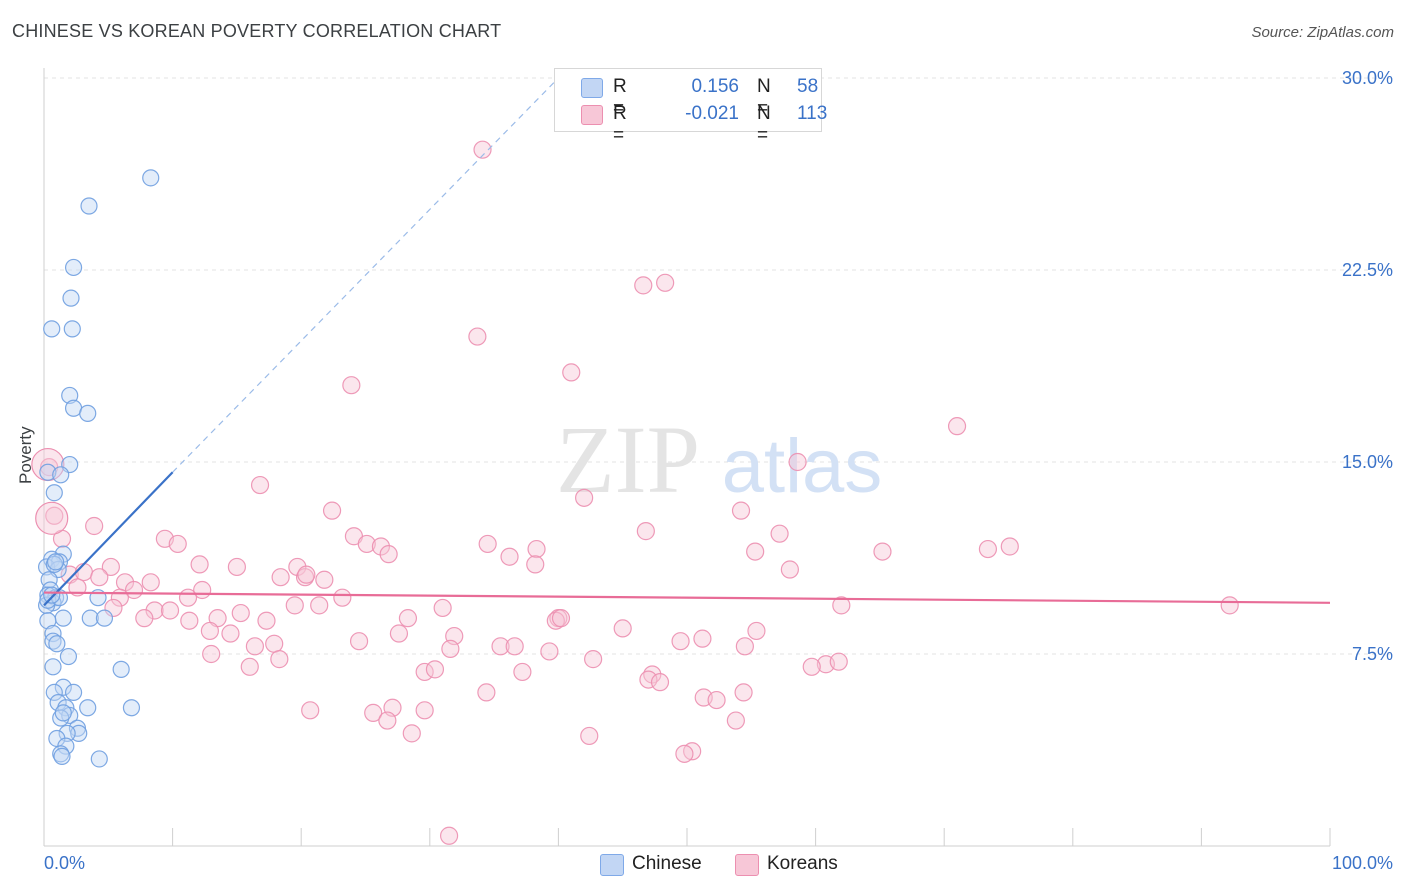  Describe the element at coordinates (1372, 654) in the screenshot. I see `y-tick-label: 7.5%` at that location.